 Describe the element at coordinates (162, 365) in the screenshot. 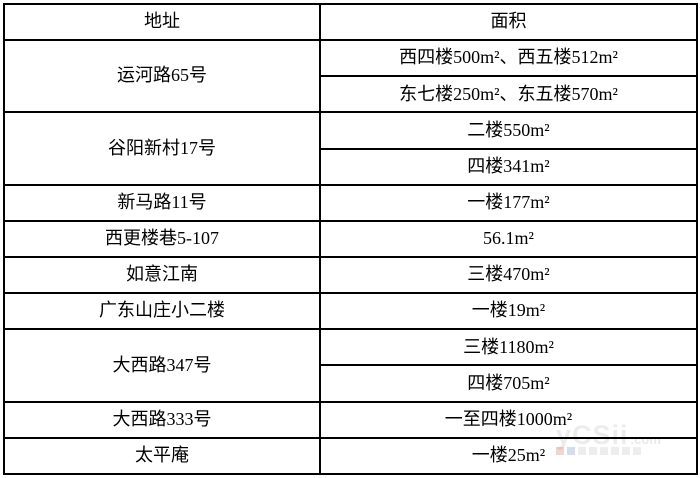

I see `address-cell: 大西路347号` at that location.